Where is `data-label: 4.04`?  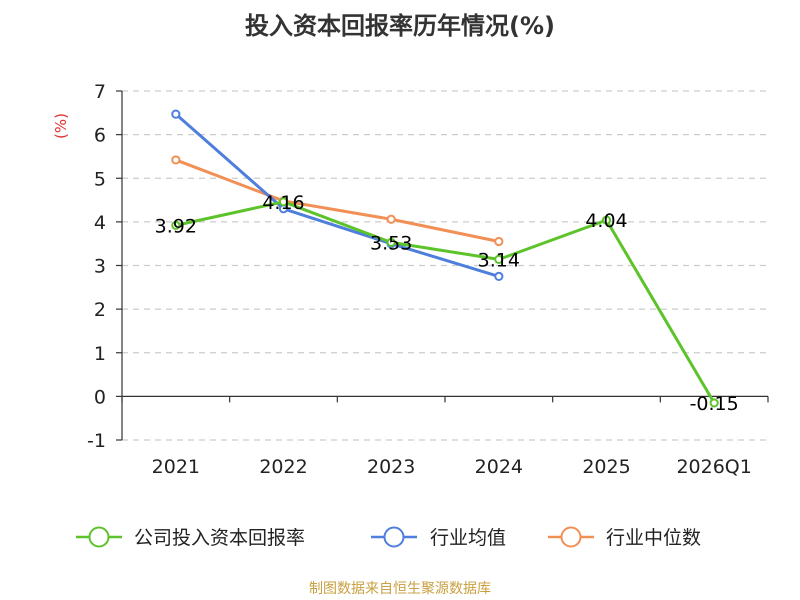 data-label: 4.04 is located at coordinates (606, 221).